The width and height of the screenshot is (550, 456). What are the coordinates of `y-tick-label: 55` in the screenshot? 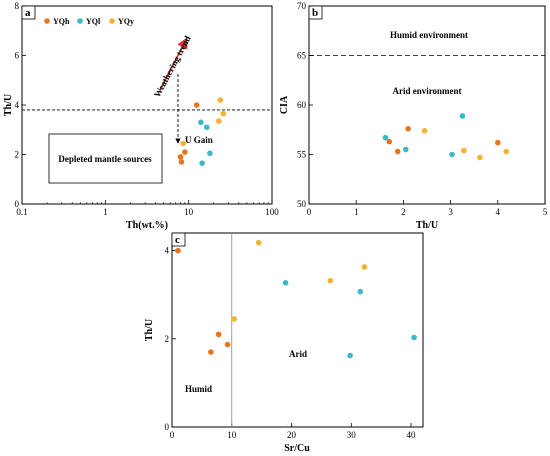 It's located at (302, 155).